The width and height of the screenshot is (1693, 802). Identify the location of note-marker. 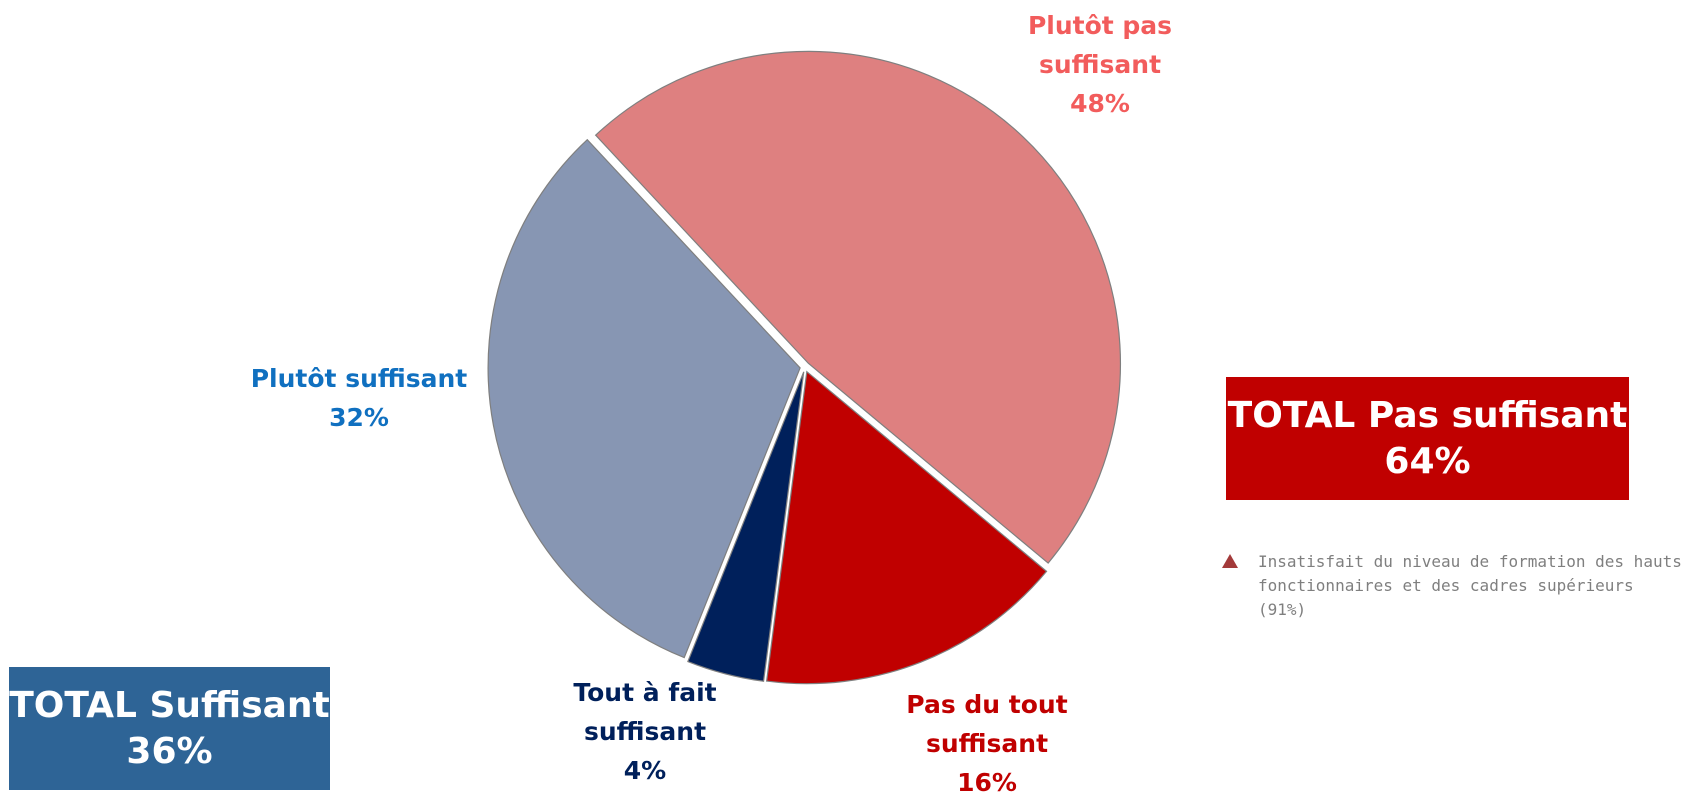
(1230, 561).